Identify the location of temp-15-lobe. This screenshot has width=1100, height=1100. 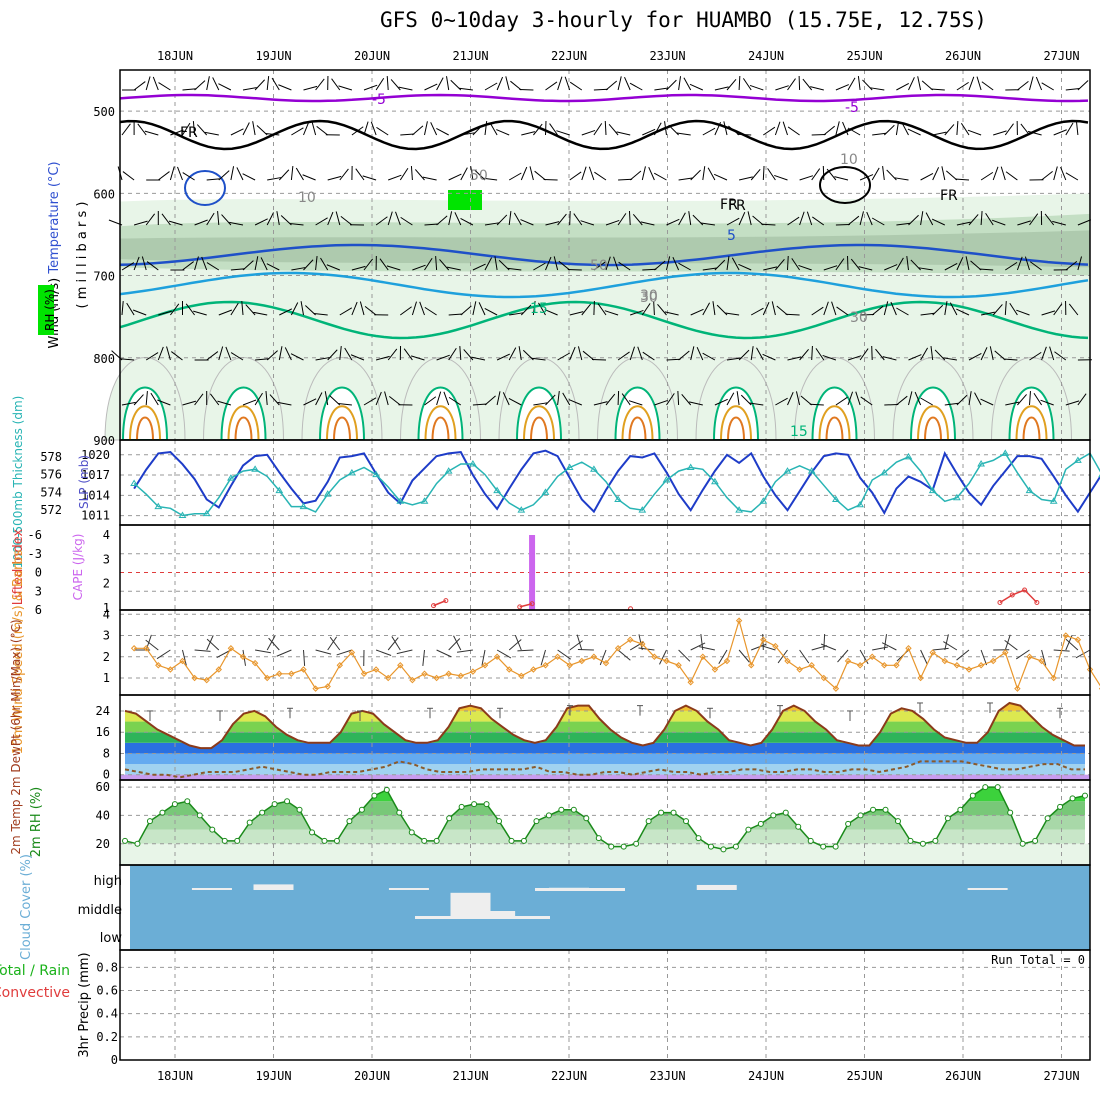
(834, 413).